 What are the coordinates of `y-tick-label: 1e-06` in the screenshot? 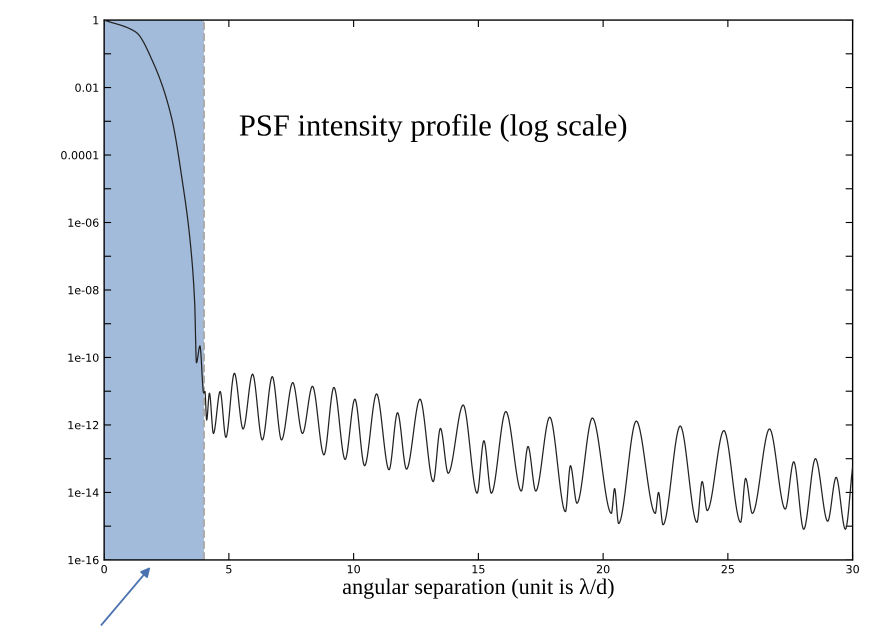 It's located at (83, 222).